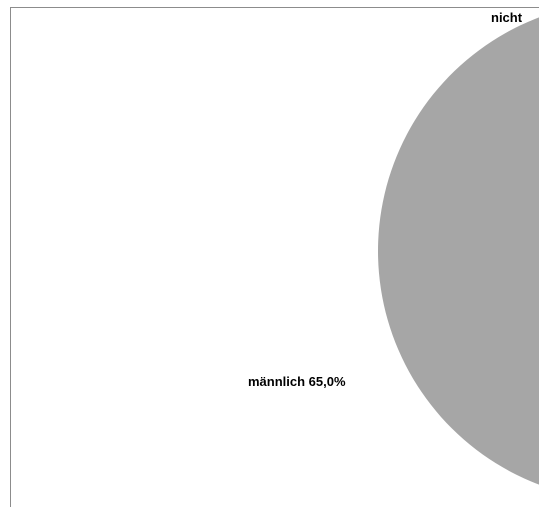  I want to click on data-label-nicht: nicht, so click(507, 17).